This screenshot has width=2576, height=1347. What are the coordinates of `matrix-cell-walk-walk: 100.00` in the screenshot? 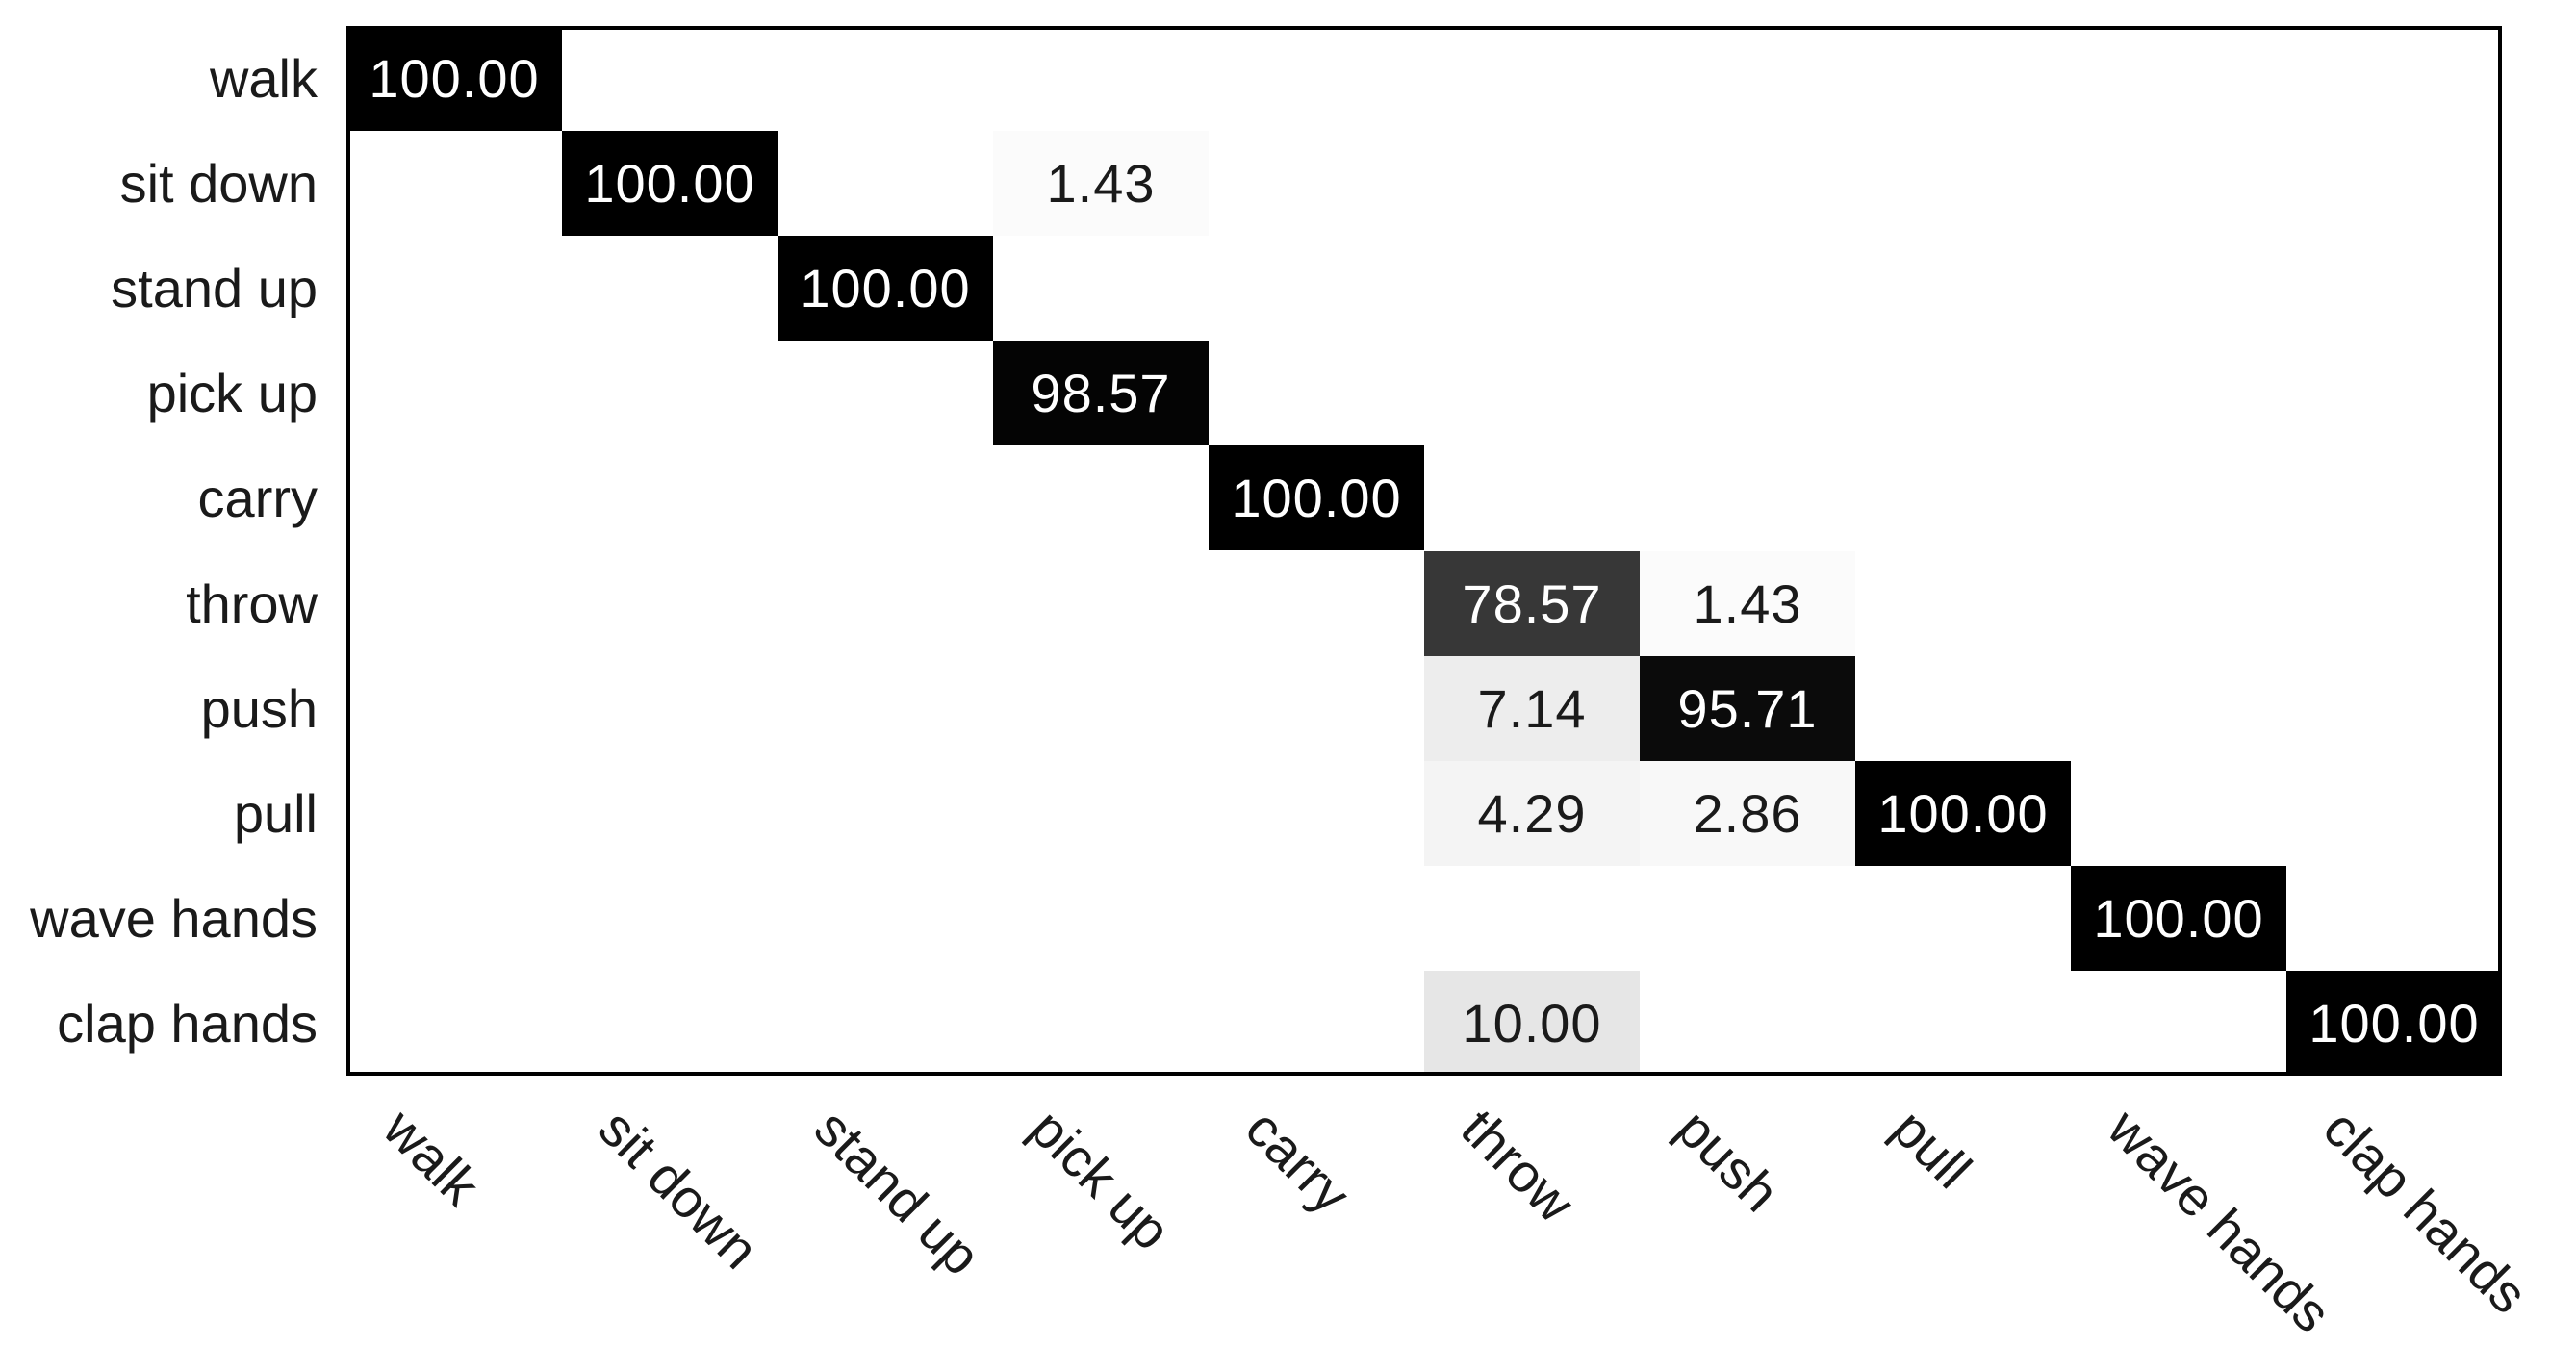 It's located at (454, 79).